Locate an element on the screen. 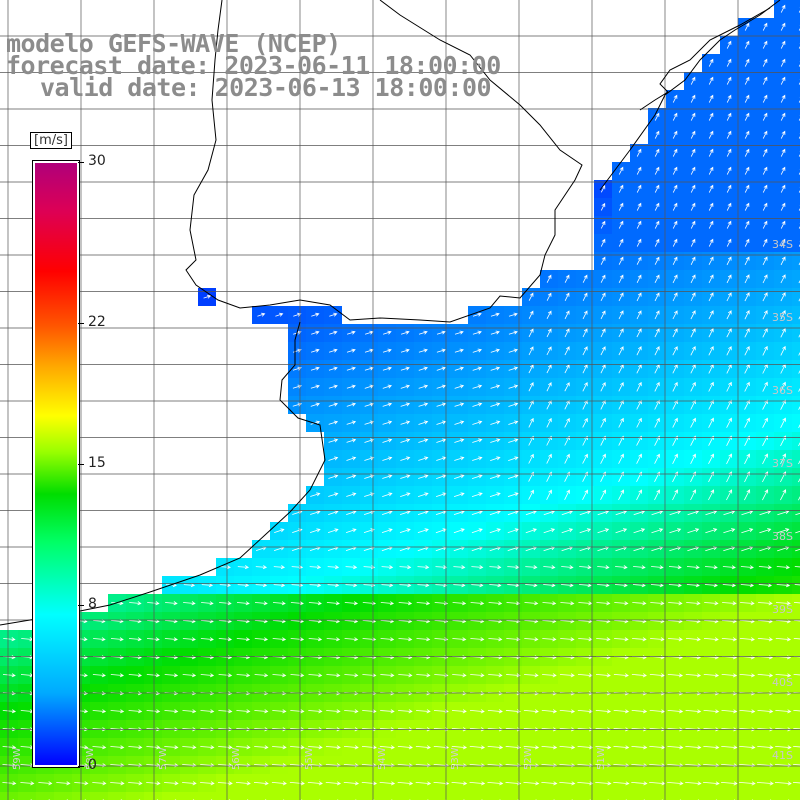 This screenshot has width=800, height=800. colorbar-tick-label: 30 is located at coordinates (97, 161).